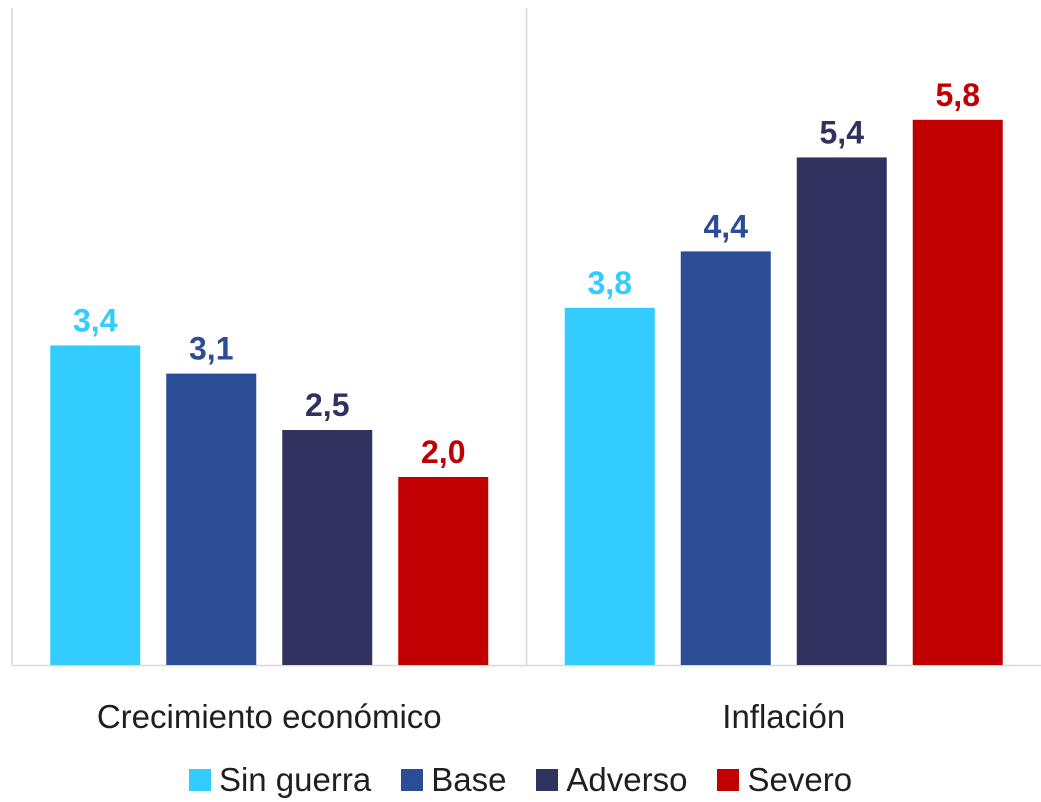 The width and height of the screenshot is (1041, 802). I want to click on bar-adverso-inflacion, so click(841, 411).